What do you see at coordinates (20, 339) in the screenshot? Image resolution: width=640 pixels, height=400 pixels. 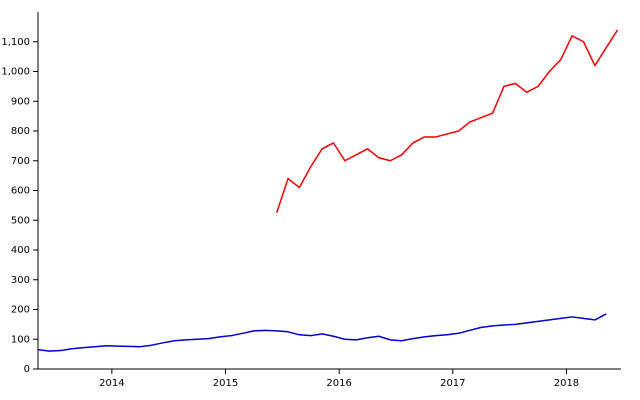 I see `y-tick-label: 100` at bounding box center [20, 339].